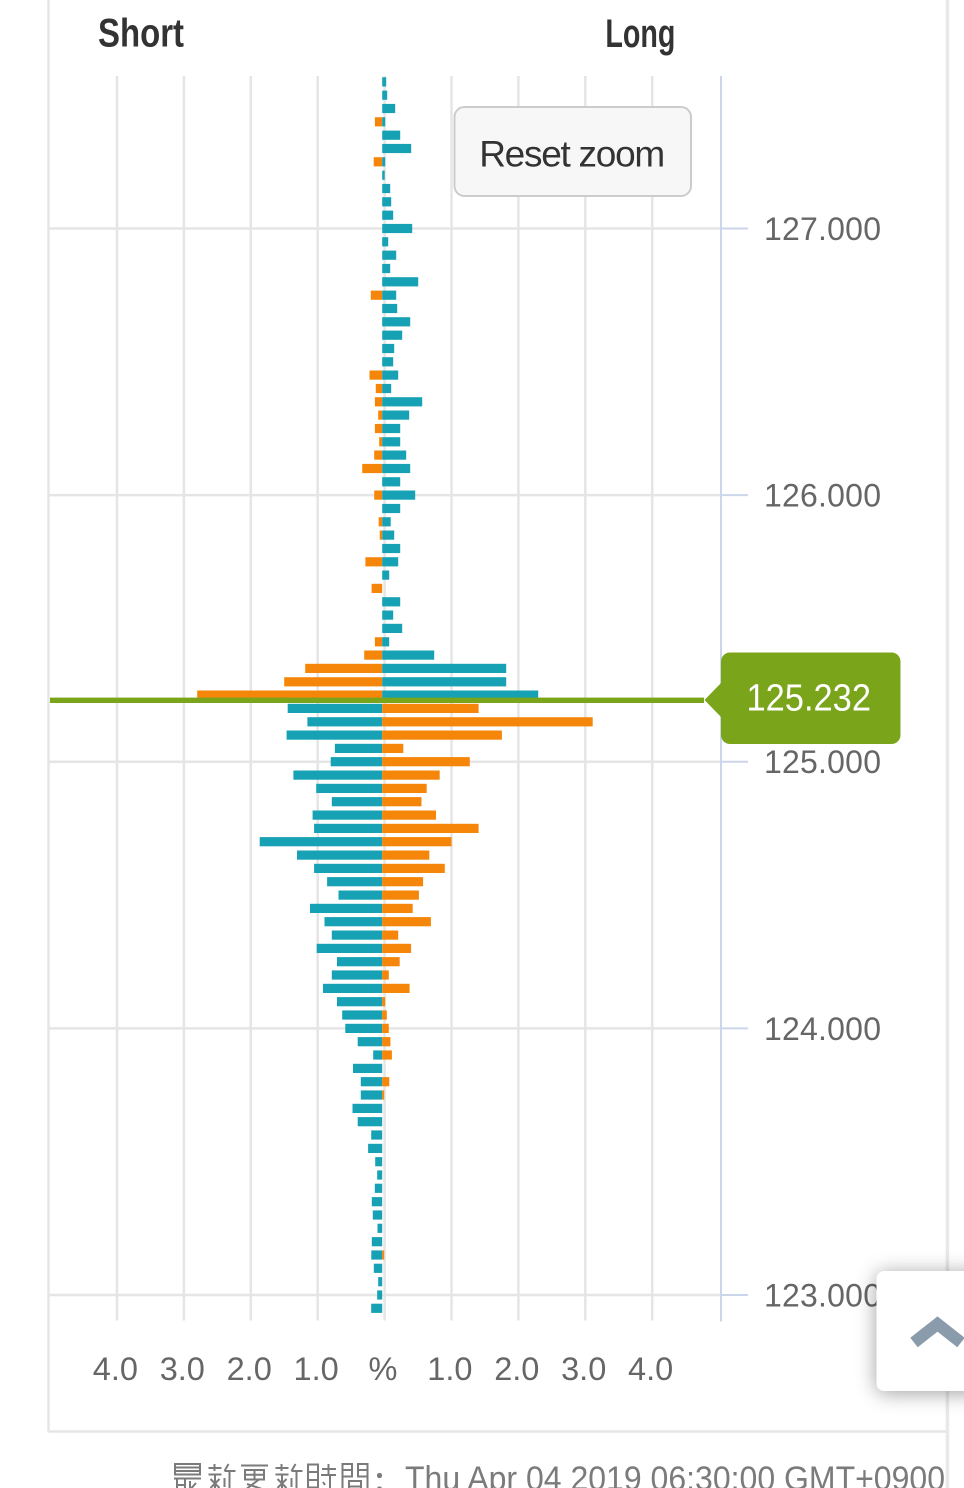 The width and height of the screenshot is (964, 1488). Describe the element at coordinates (822, 1029) in the screenshot. I see `svg-text: 124.000` at that location.